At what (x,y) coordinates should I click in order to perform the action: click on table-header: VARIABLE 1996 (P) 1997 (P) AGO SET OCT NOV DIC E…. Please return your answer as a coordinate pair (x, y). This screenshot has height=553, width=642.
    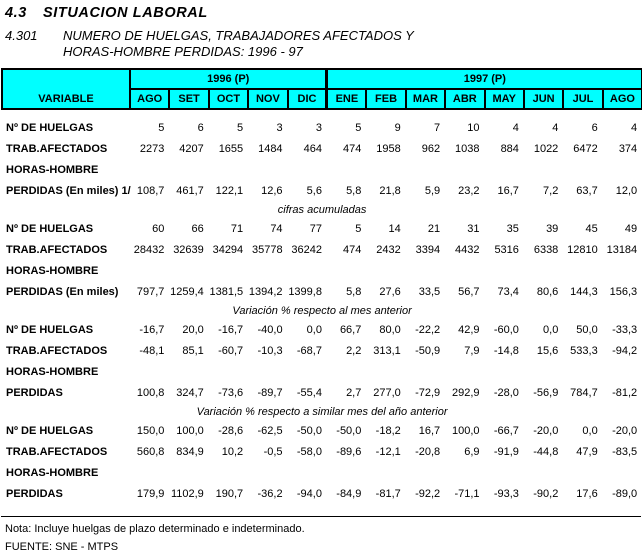
    Looking at the image, I should click on (321, 89).